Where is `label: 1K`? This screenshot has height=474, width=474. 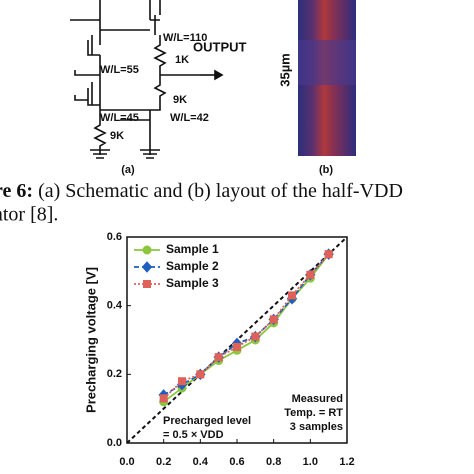 label: 1K is located at coordinates (182, 60).